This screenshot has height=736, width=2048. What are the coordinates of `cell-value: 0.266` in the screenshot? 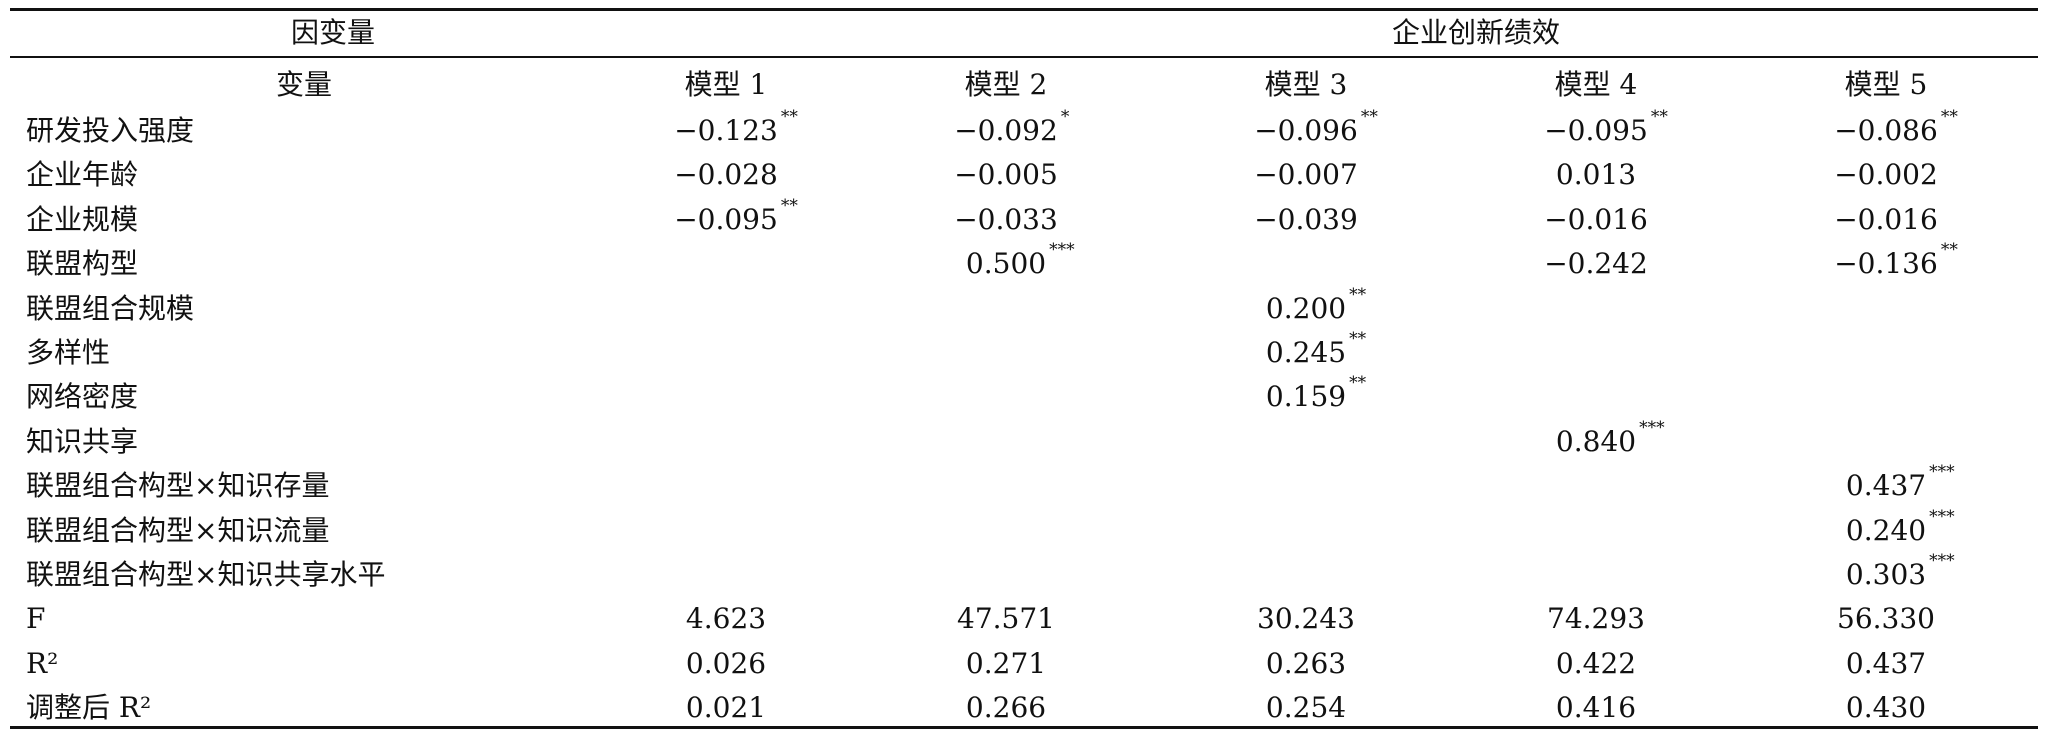 It's located at (1006, 708).